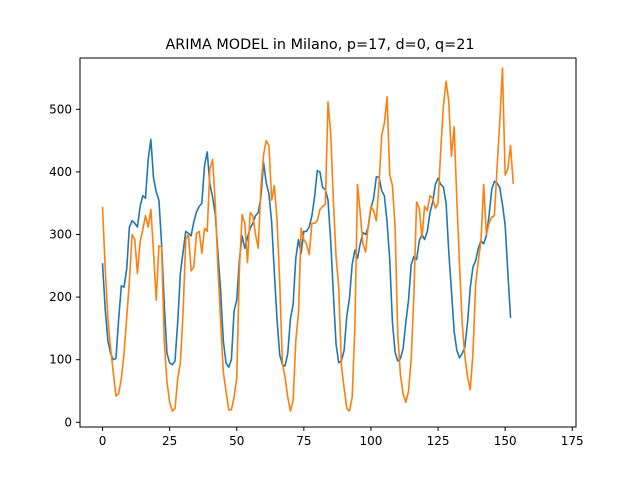 The image size is (640, 480). Describe the element at coordinates (319, 45) in the screenshot. I see `chart-title: ARIMA MODEL in Milano, p=17, d=0, q=21` at that location.